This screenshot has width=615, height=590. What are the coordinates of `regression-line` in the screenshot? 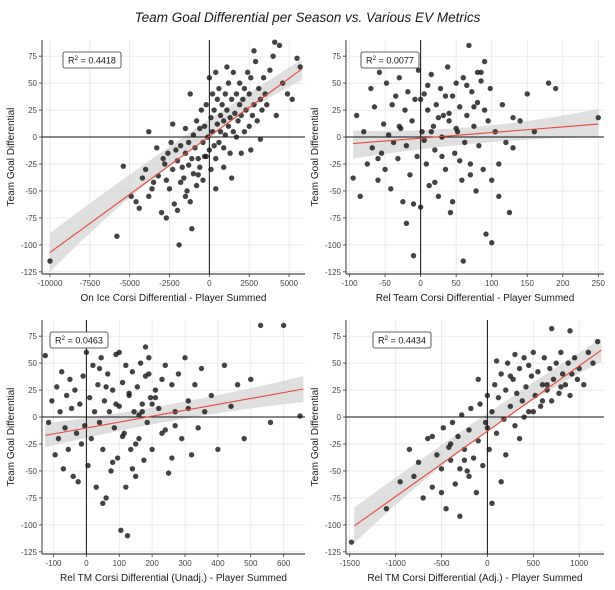 It's located at (477, 438).